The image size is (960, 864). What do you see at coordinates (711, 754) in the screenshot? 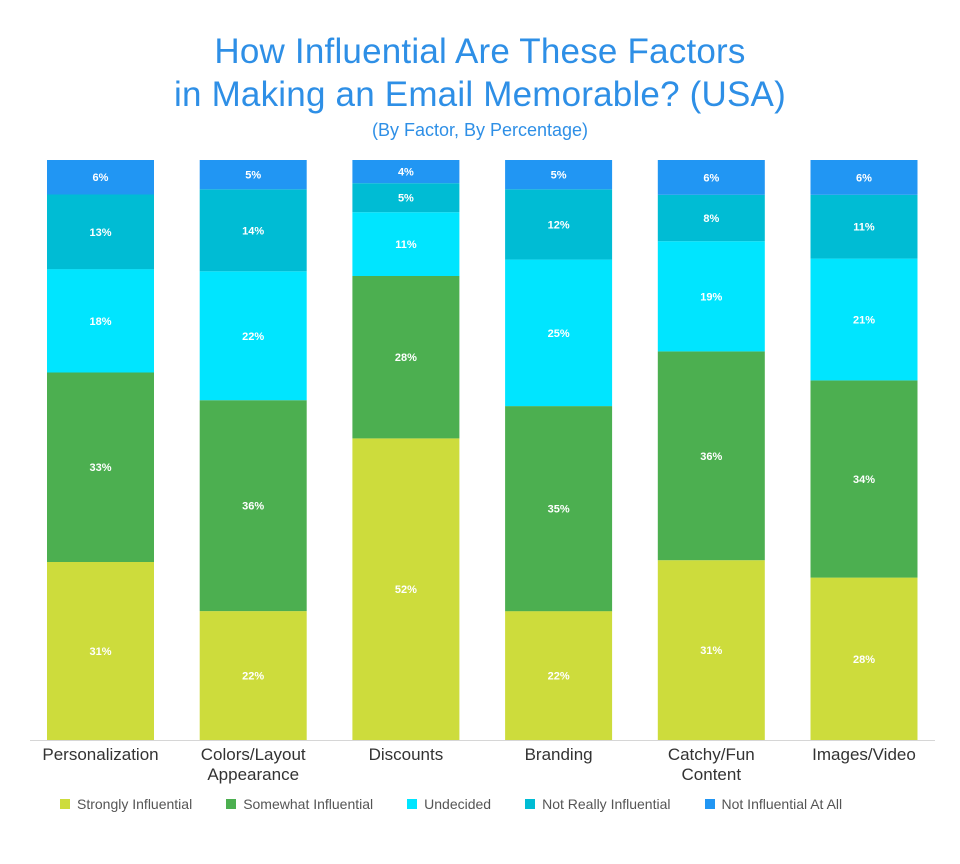
I see `category-label-catchy-fun-content-line-1: Catchy/Fun` at bounding box center [711, 754].